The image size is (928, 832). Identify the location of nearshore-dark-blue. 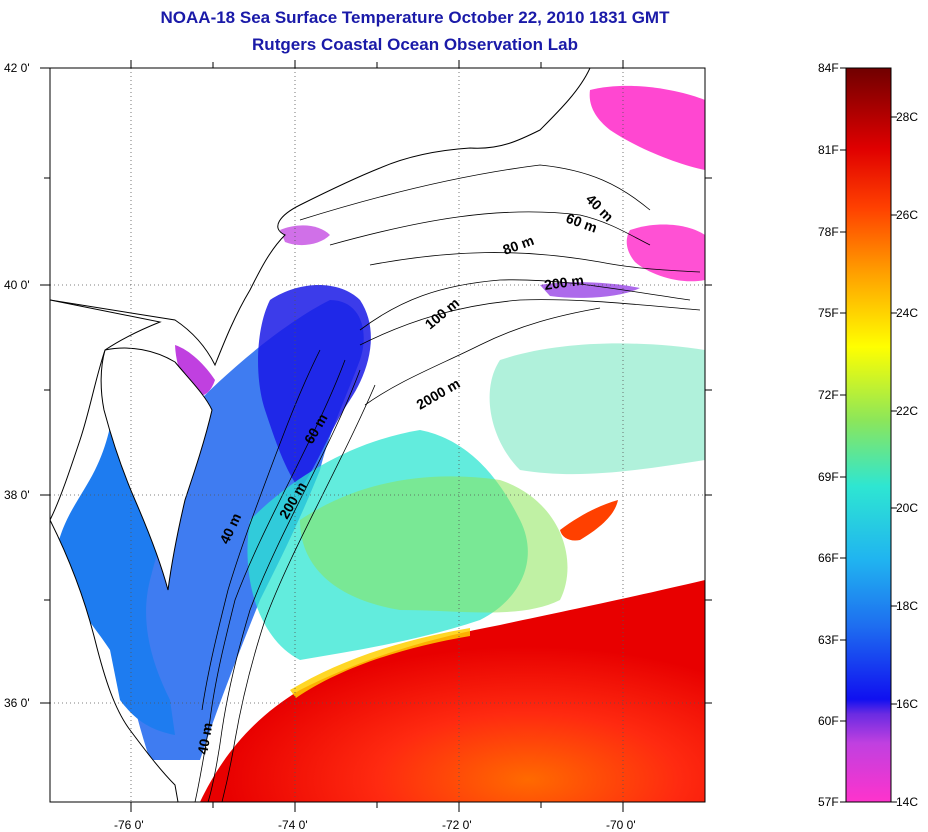
(314, 387).